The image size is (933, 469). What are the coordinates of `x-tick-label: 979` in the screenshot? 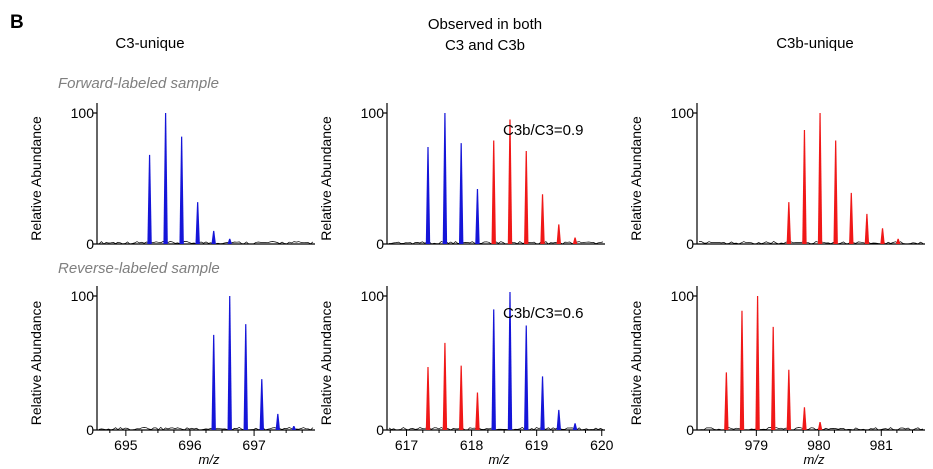 It's located at (757, 445).